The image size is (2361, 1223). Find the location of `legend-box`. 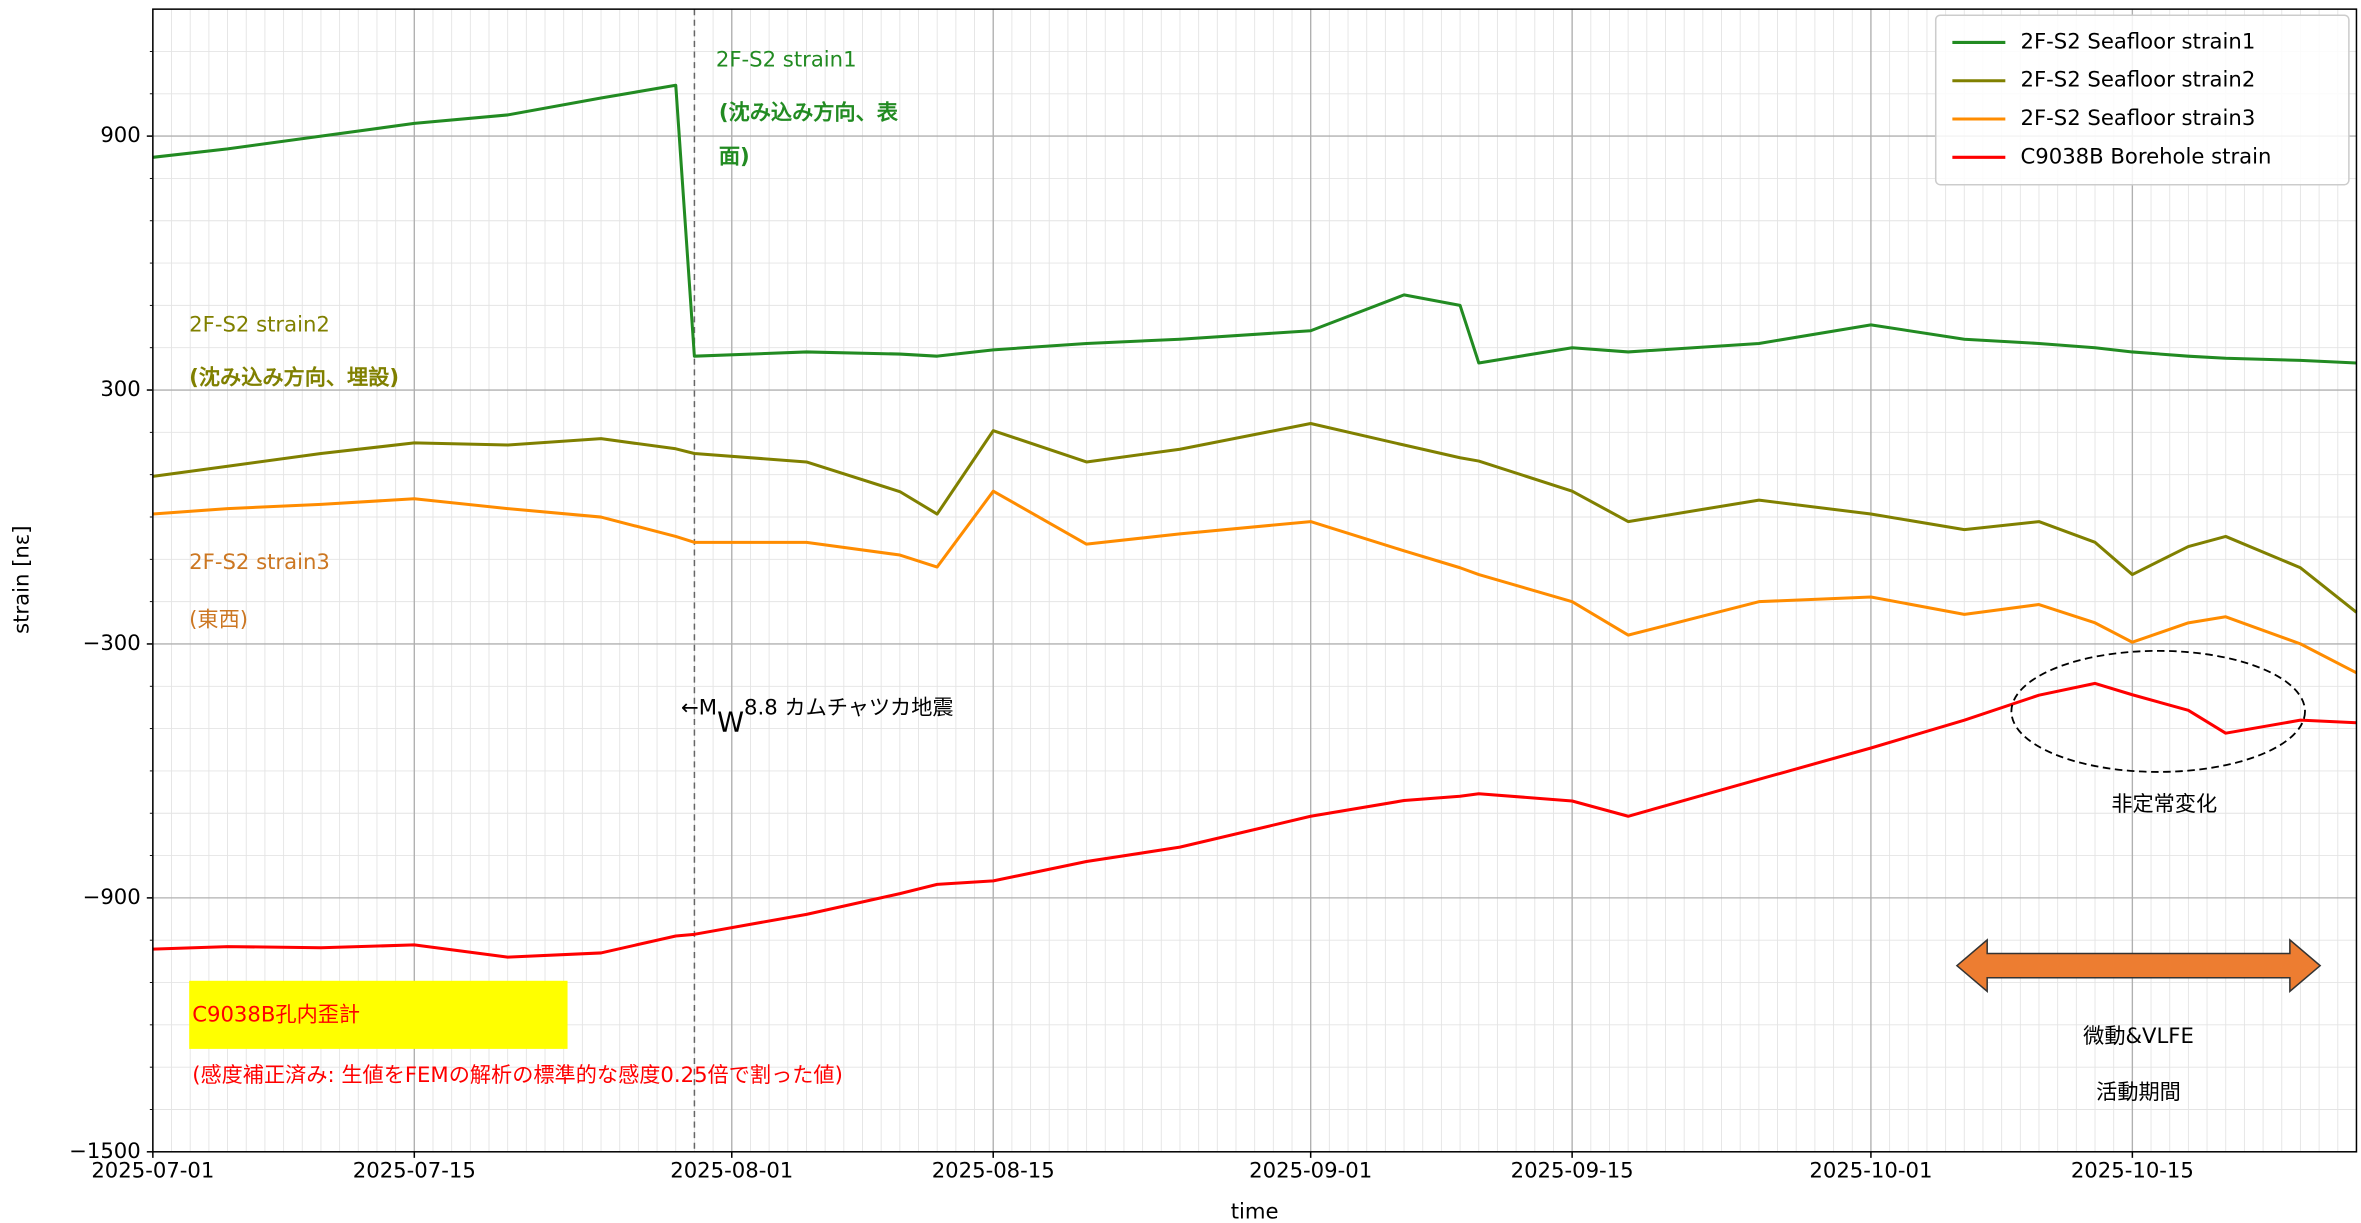

legend-box is located at coordinates (2142, 100).